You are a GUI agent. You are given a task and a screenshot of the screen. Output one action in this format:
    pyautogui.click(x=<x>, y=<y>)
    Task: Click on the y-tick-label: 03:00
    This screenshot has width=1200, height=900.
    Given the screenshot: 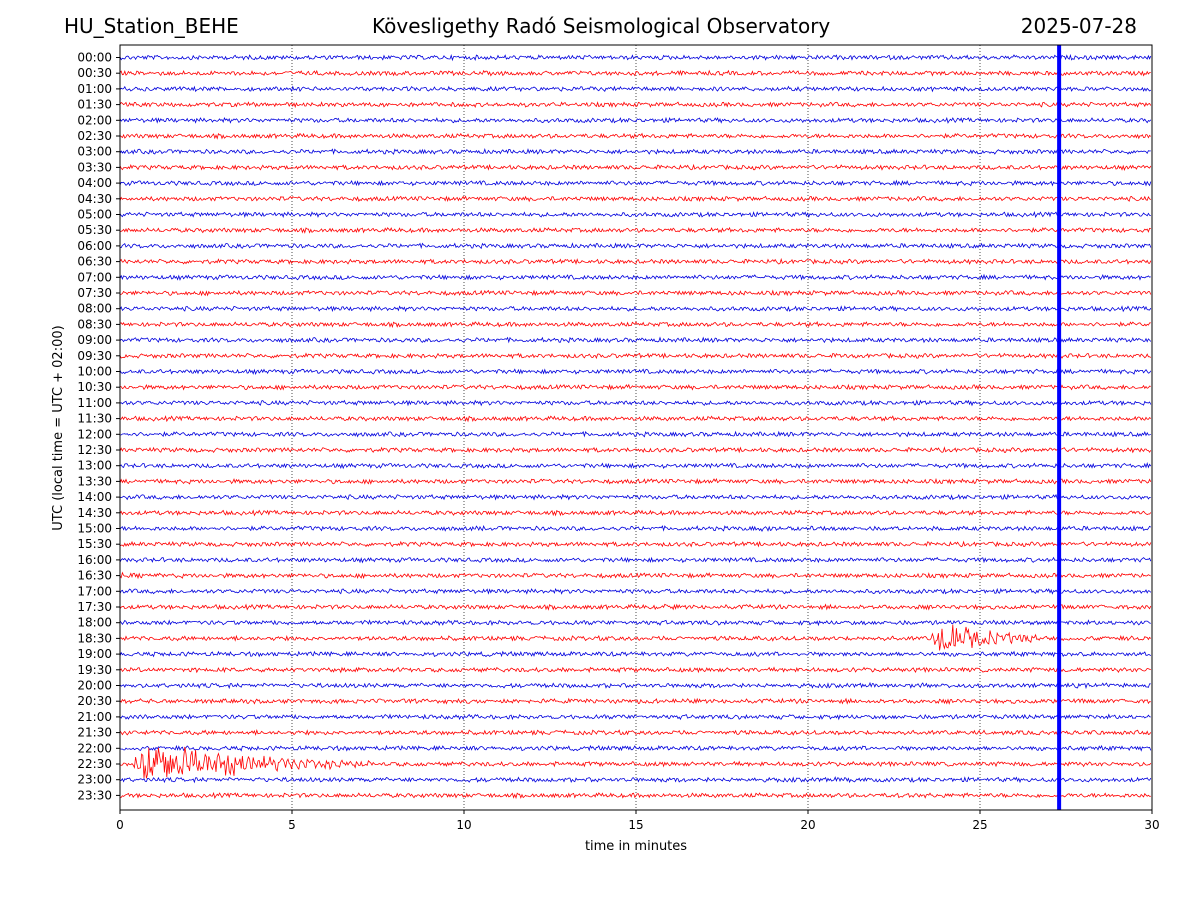 What is the action you would take?
    pyautogui.click(x=94, y=152)
    